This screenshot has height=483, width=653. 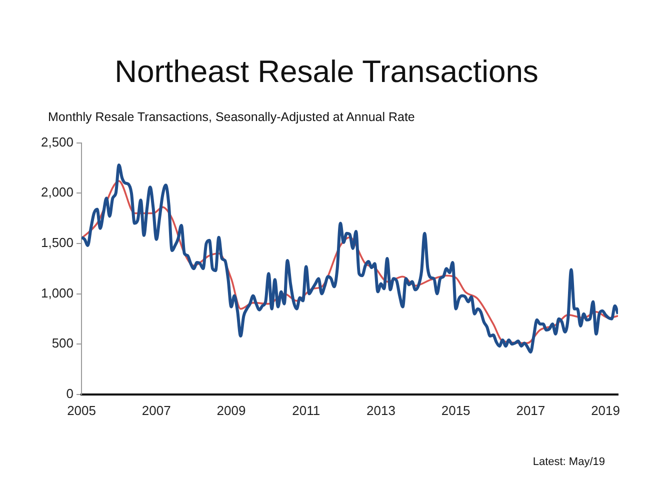 What do you see at coordinates (81, 410) in the screenshot?
I see `x-tick-label: 2005` at bounding box center [81, 410].